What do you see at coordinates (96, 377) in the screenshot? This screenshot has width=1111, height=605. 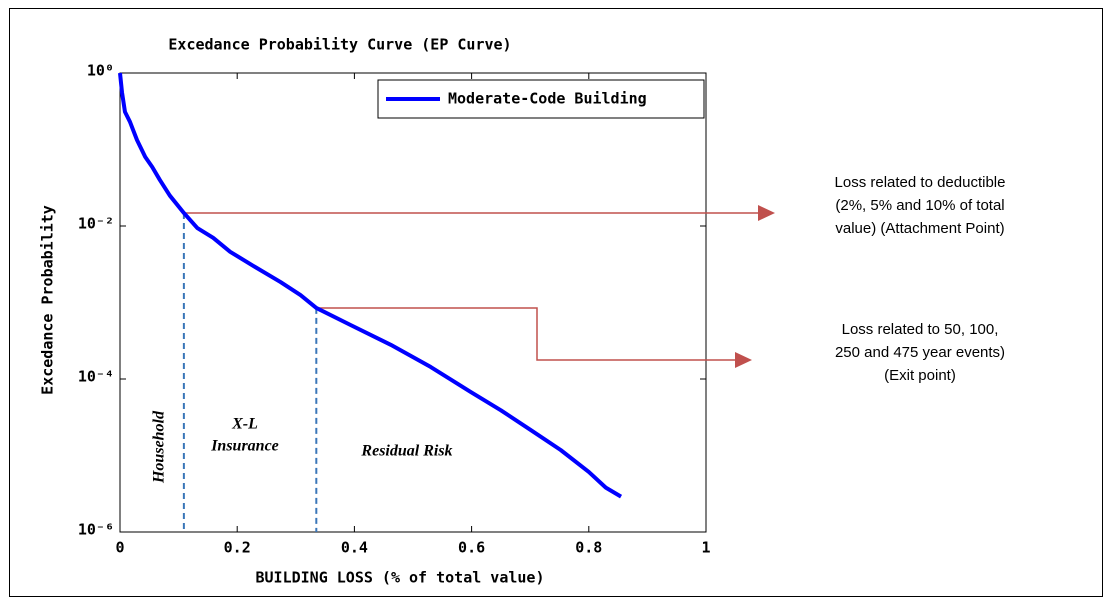 I see `y-tick-label: 10⁻⁴` at bounding box center [96, 377].